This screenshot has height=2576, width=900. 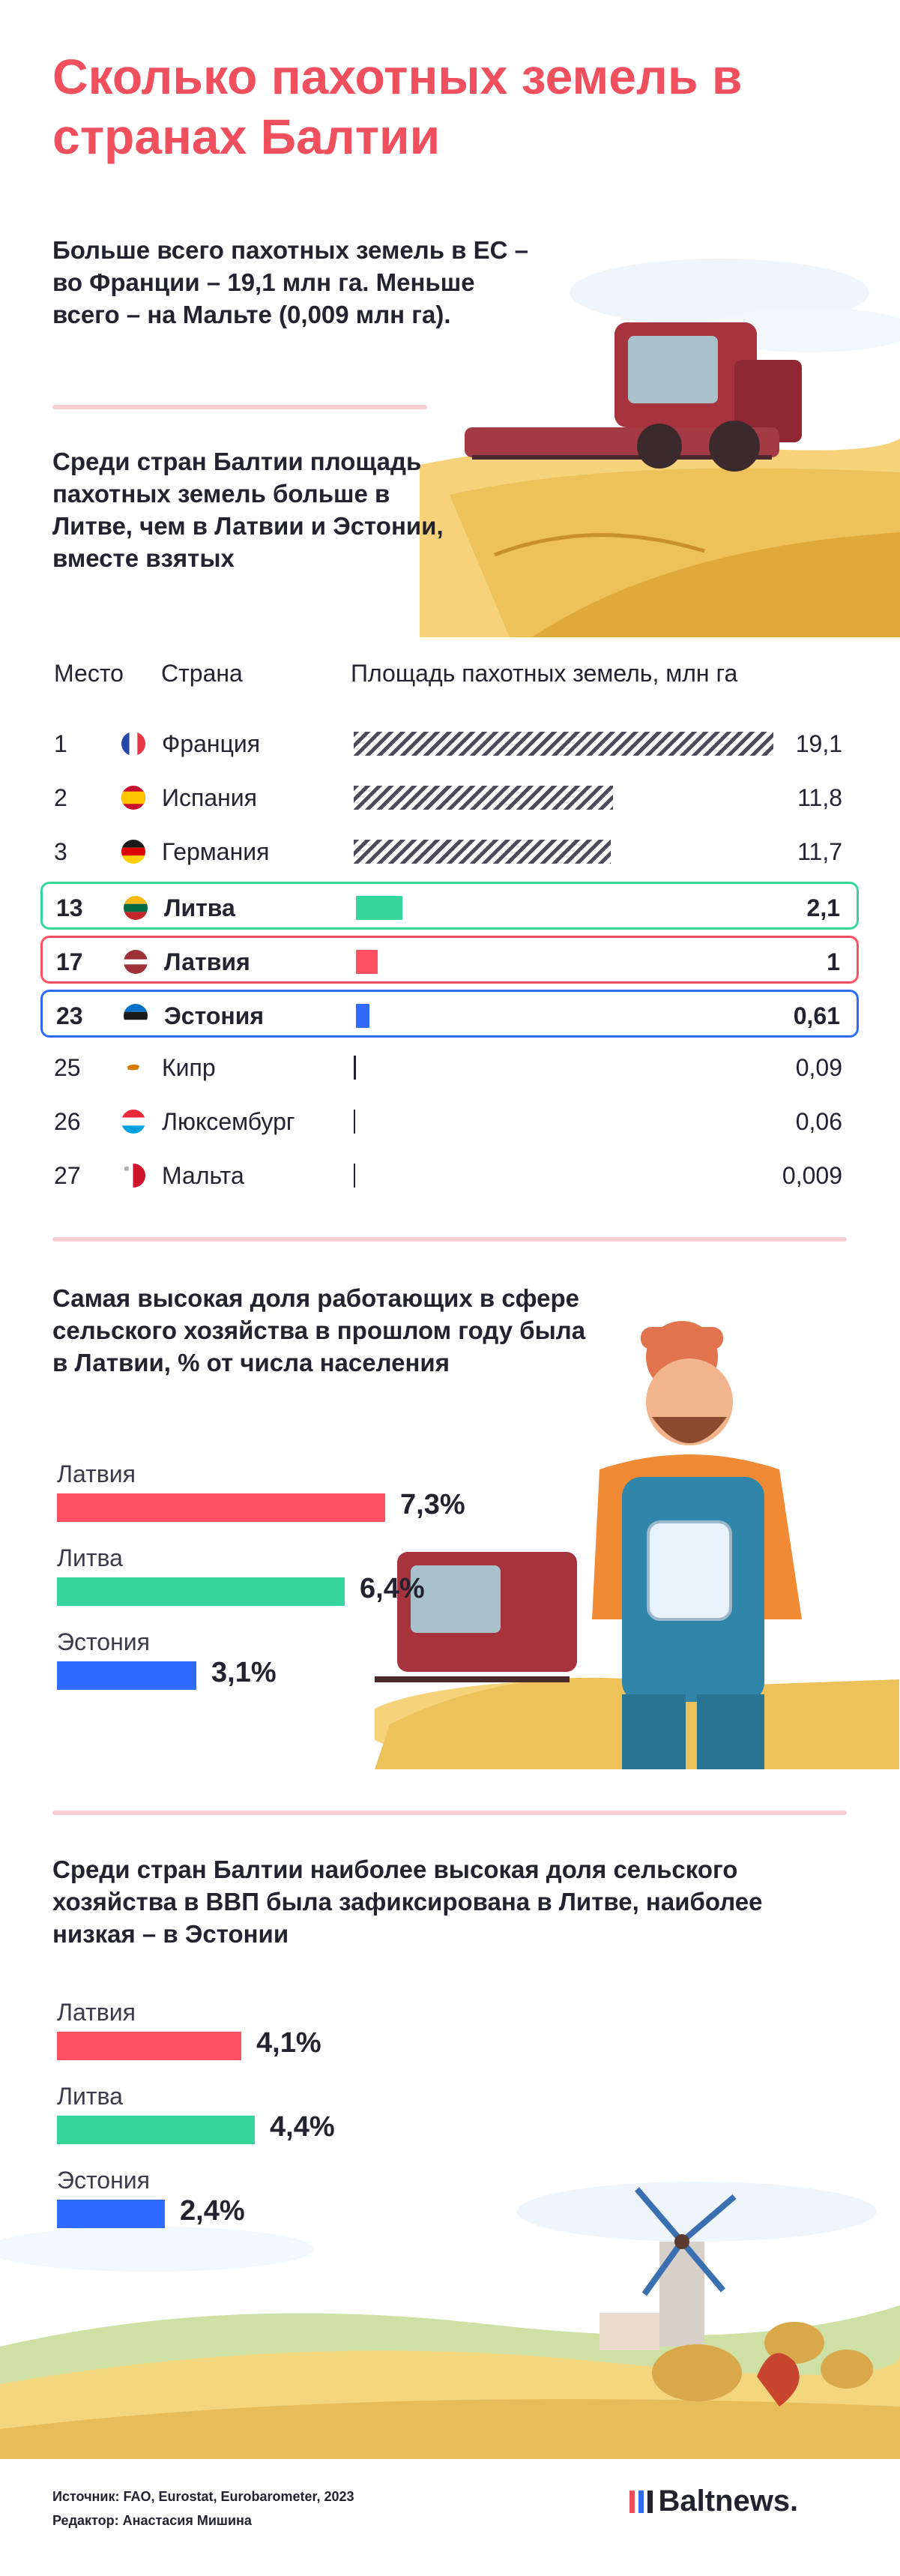 What do you see at coordinates (67, 1121) in the screenshot?
I see `rank-label: 26` at bounding box center [67, 1121].